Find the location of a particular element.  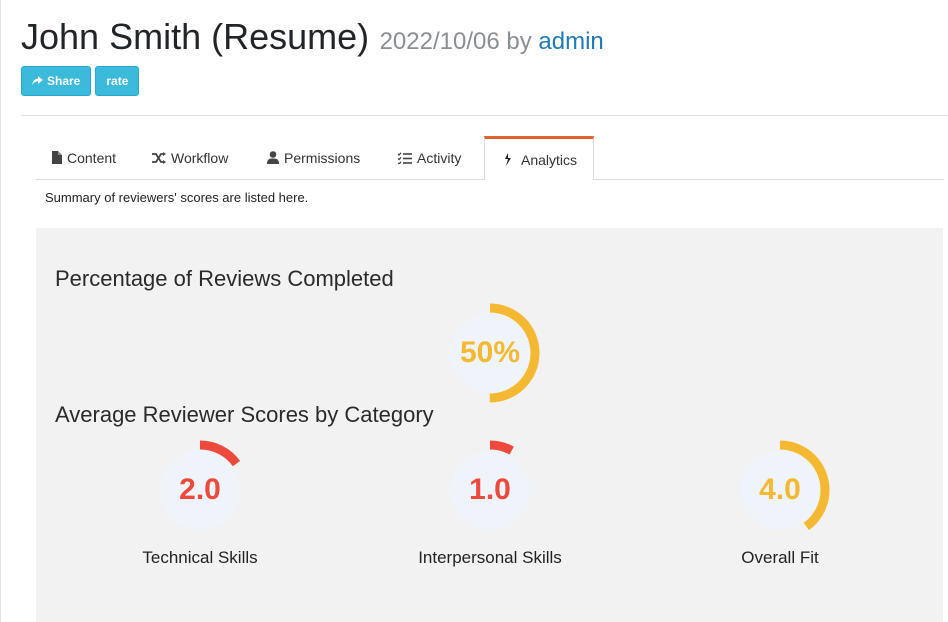

tab-permissions-label: Permissions is located at coordinates (322, 157).